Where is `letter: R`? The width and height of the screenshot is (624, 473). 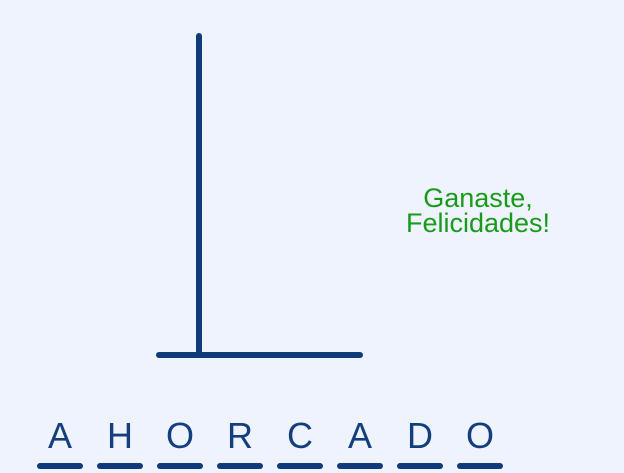
letter: R is located at coordinates (240, 435).